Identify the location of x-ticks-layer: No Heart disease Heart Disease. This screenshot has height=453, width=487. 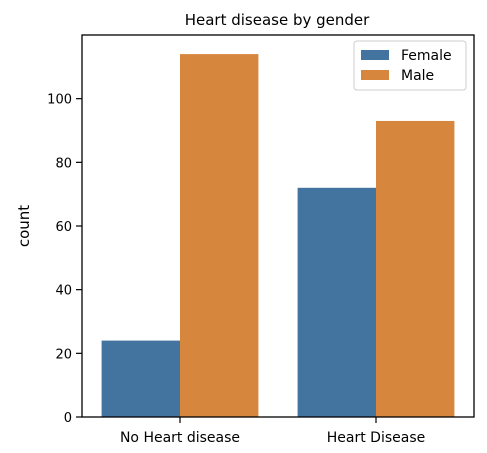
(272, 431).